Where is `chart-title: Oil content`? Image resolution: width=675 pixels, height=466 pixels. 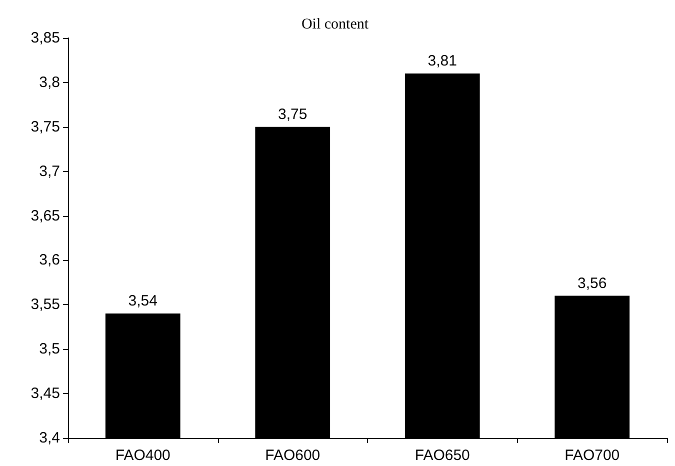 chart-title: Oil content is located at coordinates (335, 24).